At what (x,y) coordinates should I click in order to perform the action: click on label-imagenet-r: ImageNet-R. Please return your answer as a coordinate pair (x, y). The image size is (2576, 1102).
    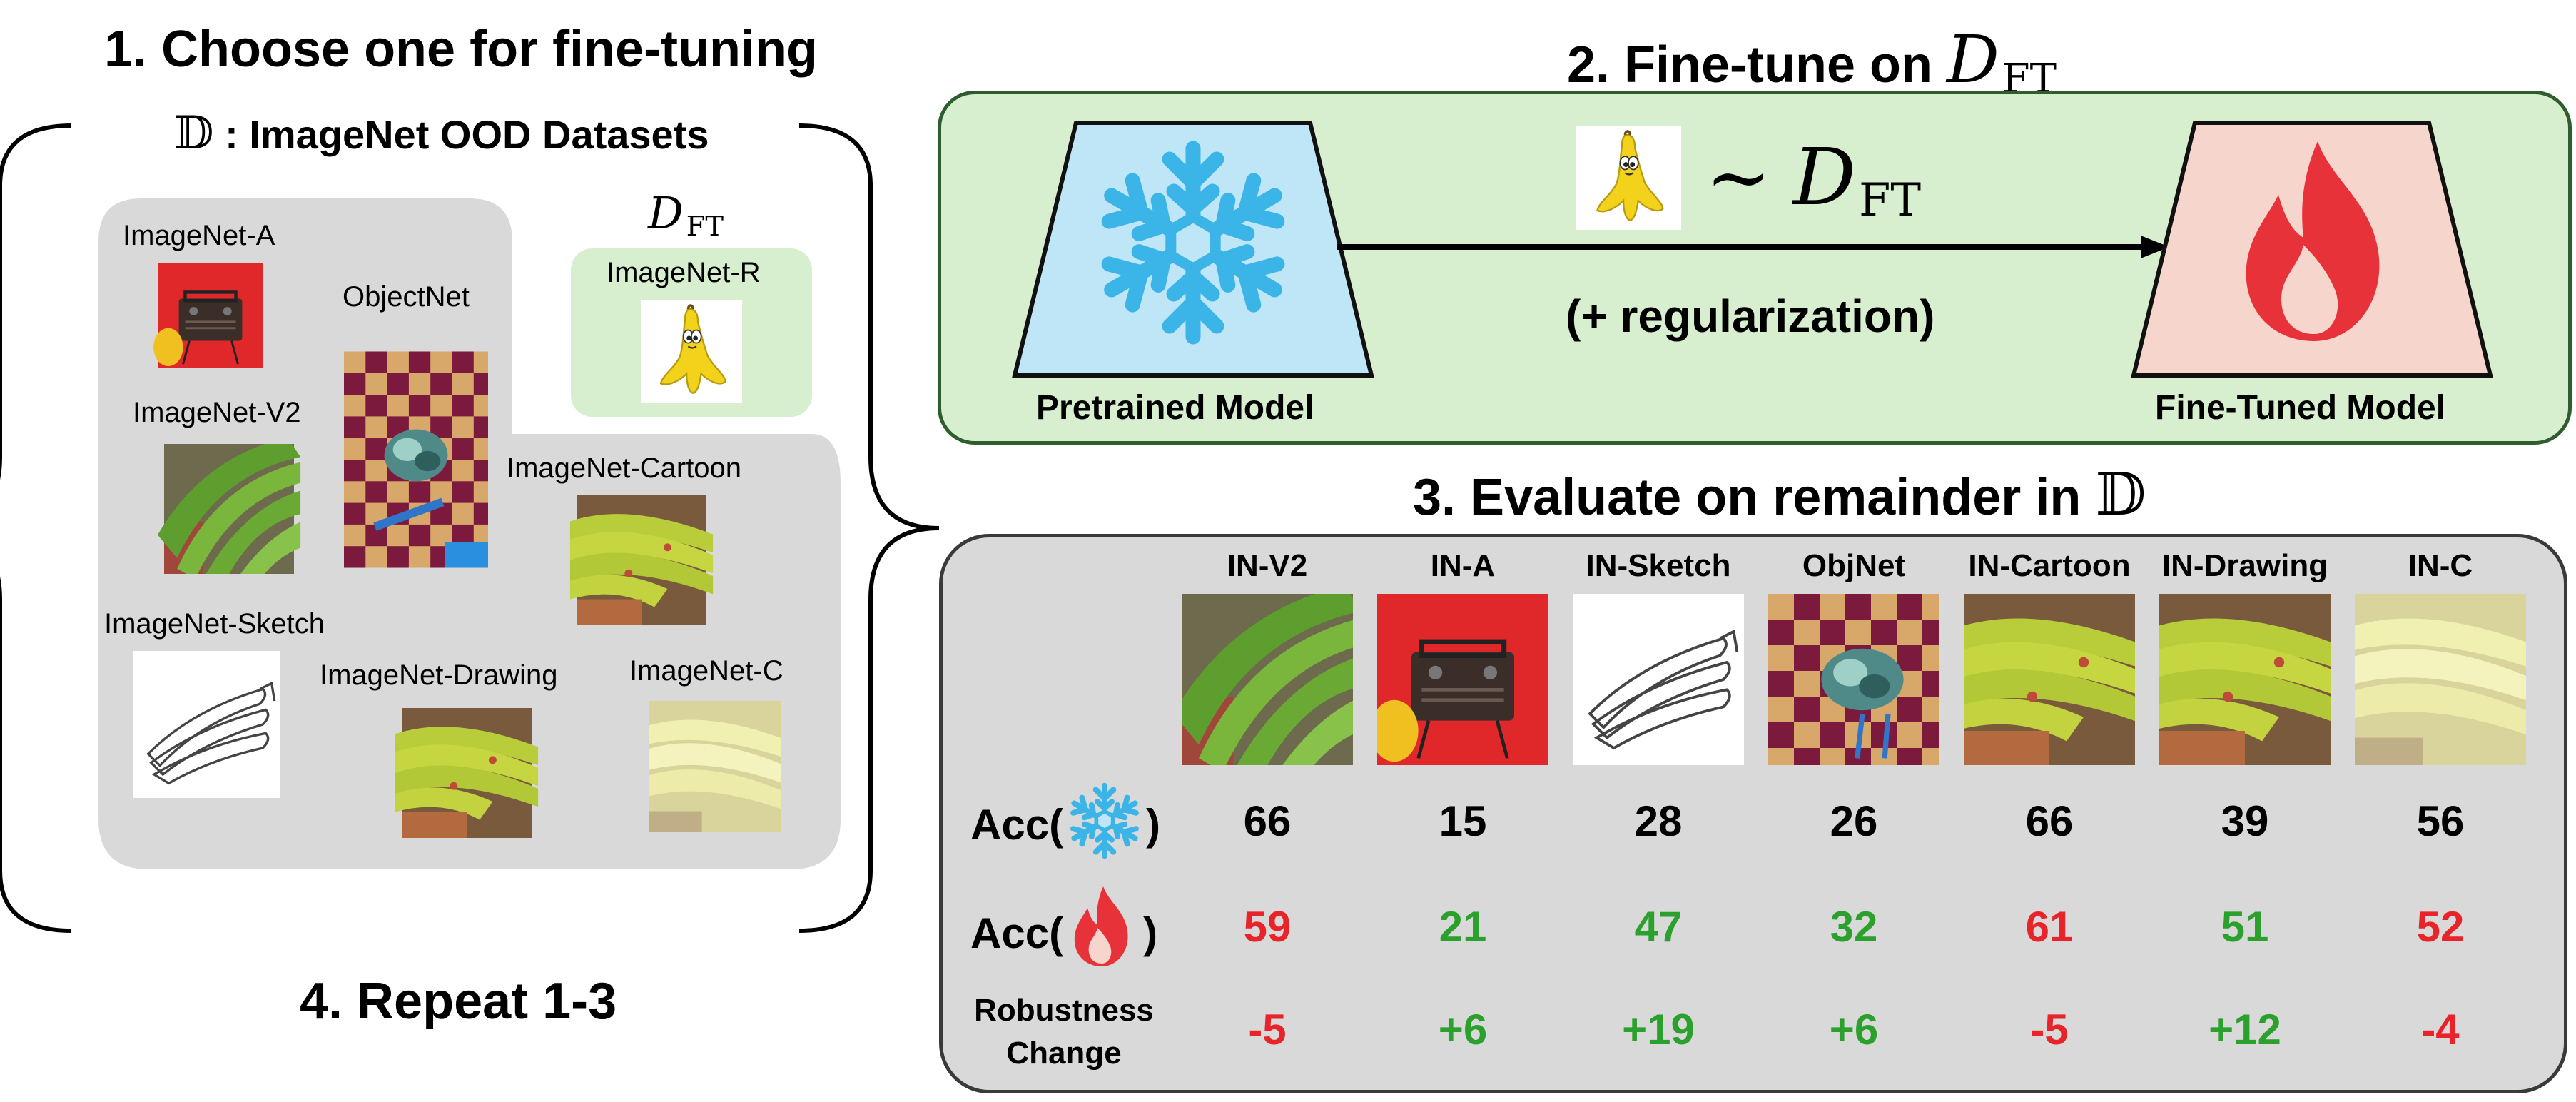
    Looking at the image, I should click on (684, 272).